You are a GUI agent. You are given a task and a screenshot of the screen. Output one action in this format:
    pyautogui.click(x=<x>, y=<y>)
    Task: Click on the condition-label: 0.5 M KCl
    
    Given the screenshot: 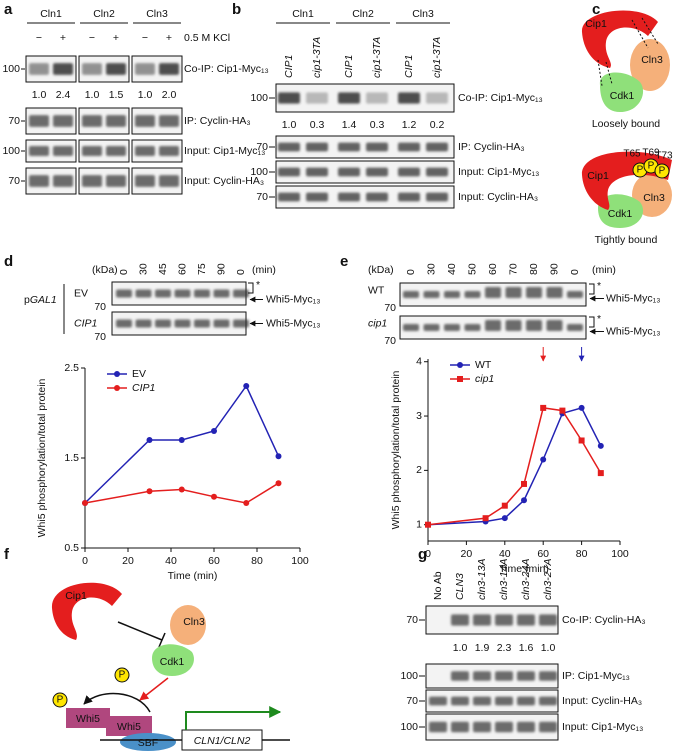 What is the action you would take?
    pyautogui.click(x=207, y=38)
    